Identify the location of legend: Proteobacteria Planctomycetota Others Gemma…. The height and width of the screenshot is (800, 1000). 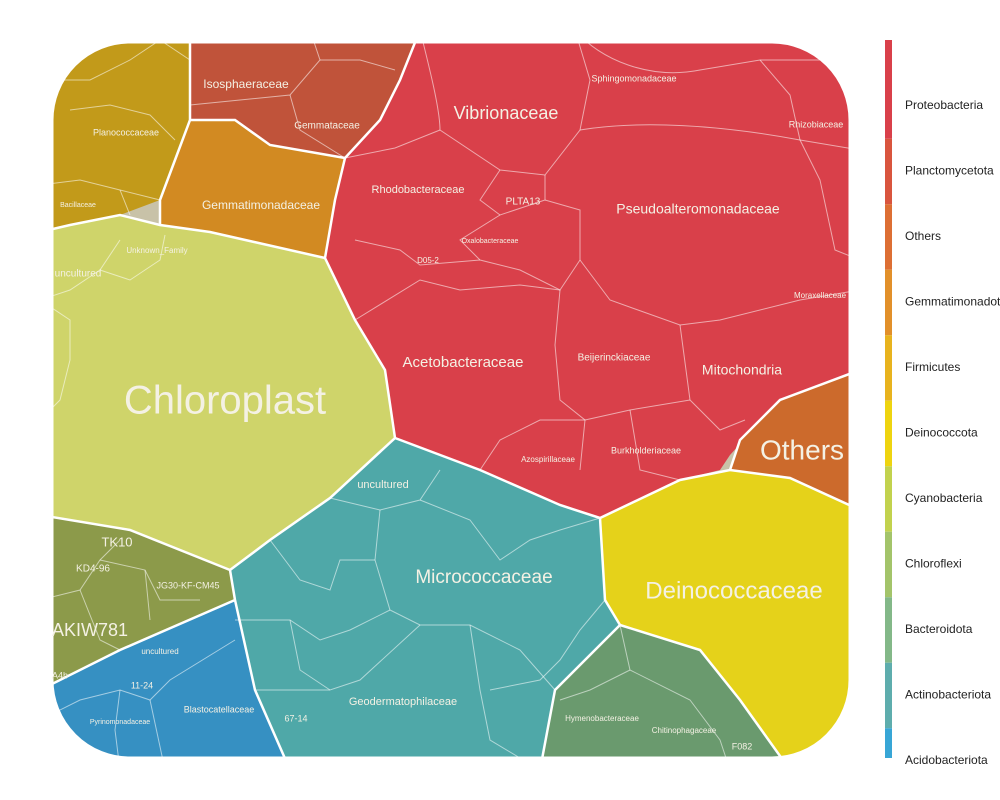
(942, 403).